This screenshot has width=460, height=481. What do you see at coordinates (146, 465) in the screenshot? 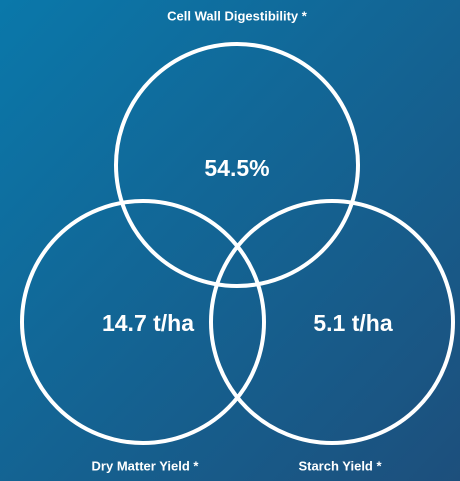
I see `circle-label: Dry Matter Yield *` at bounding box center [146, 465].